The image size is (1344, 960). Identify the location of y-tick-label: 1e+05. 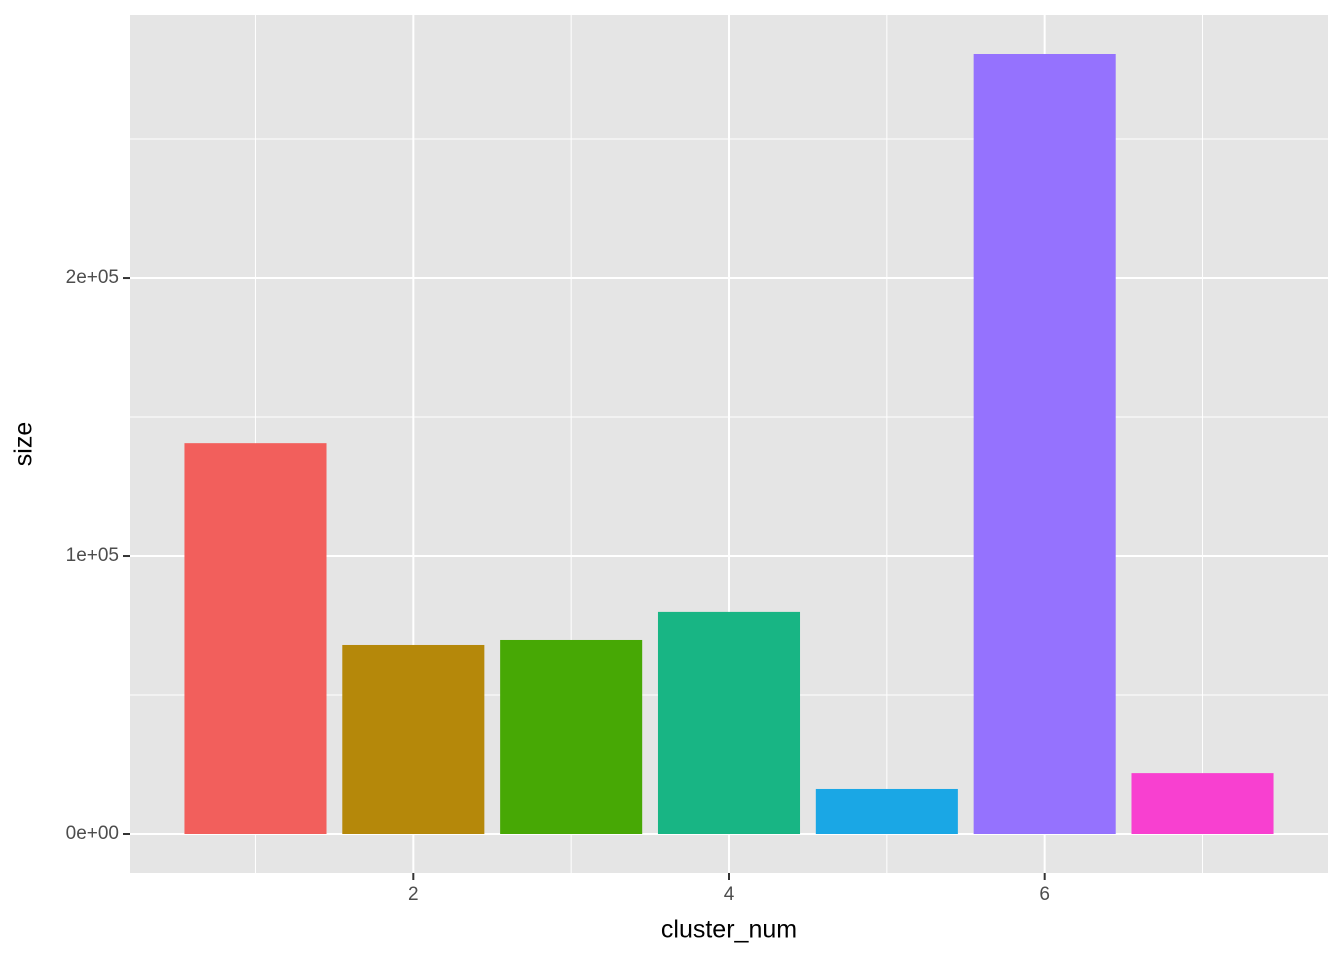
(92, 555).